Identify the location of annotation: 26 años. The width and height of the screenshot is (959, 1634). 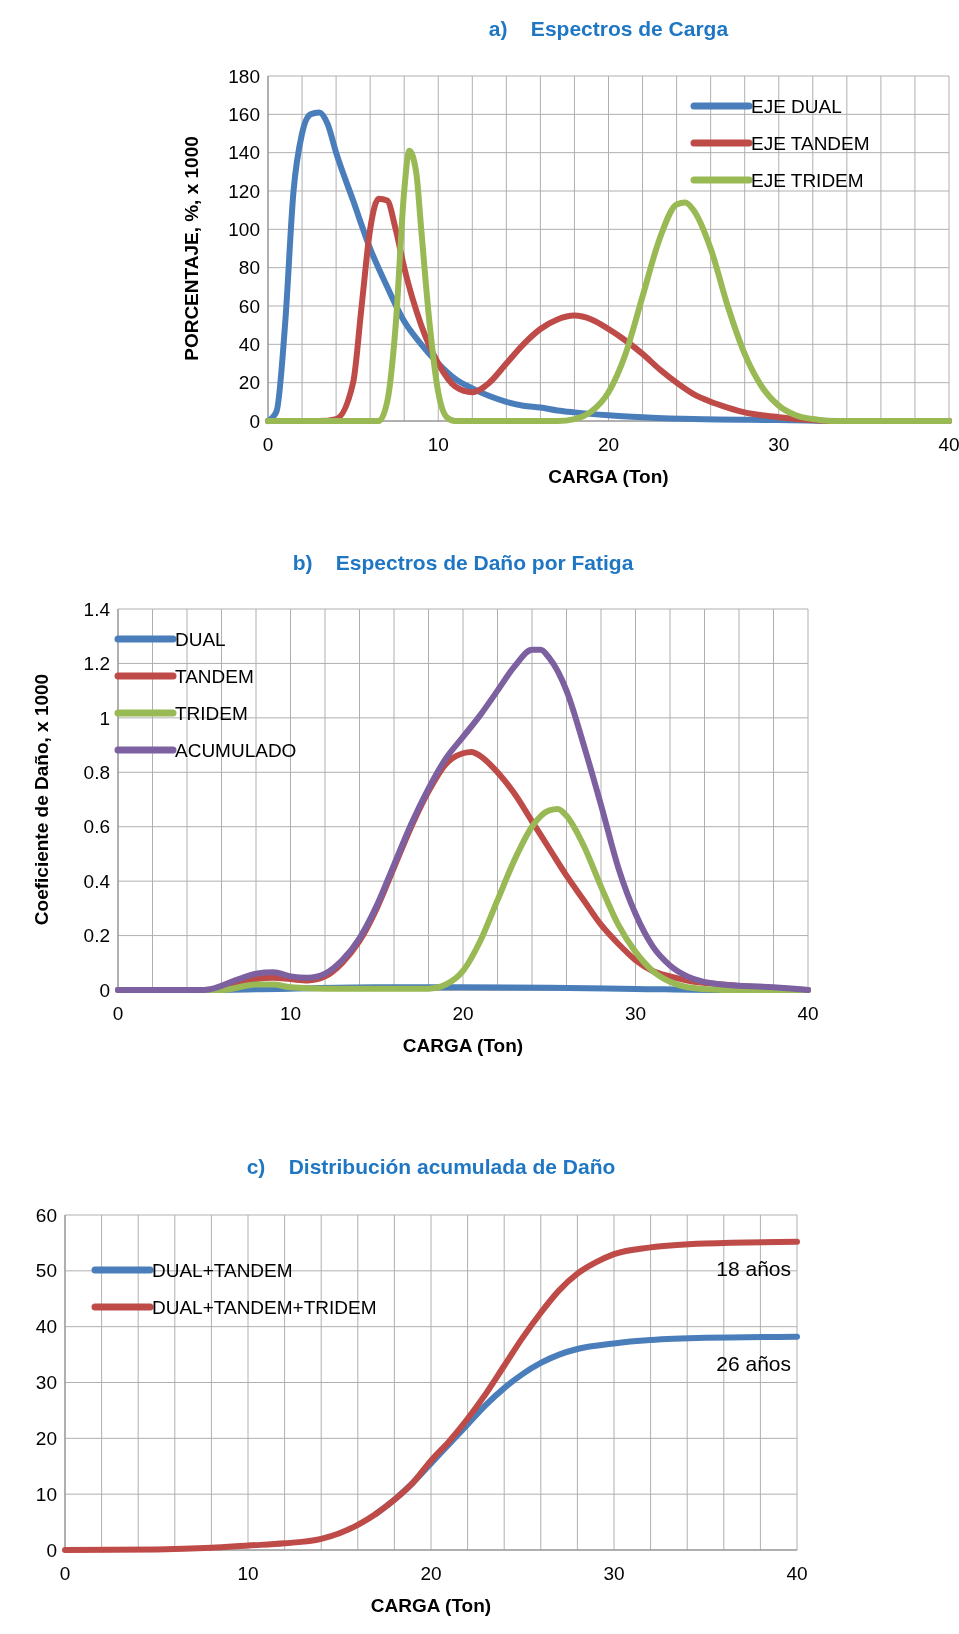
(753, 1363).